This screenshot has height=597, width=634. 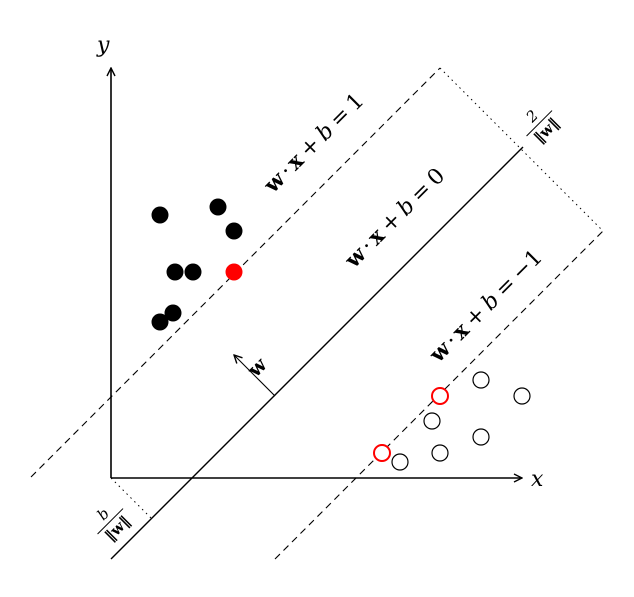 I want to click on support-vector-positive, so click(x=234, y=272).